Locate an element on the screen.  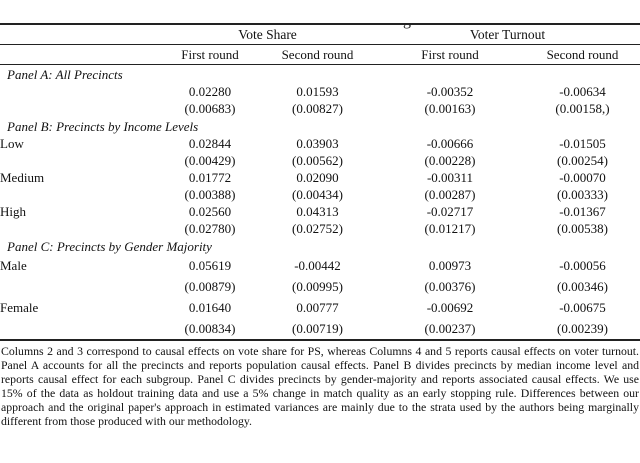
table-row: (0.00683) (0.00827) (0.00163) (0.00158,) is located at coordinates (320, 108).